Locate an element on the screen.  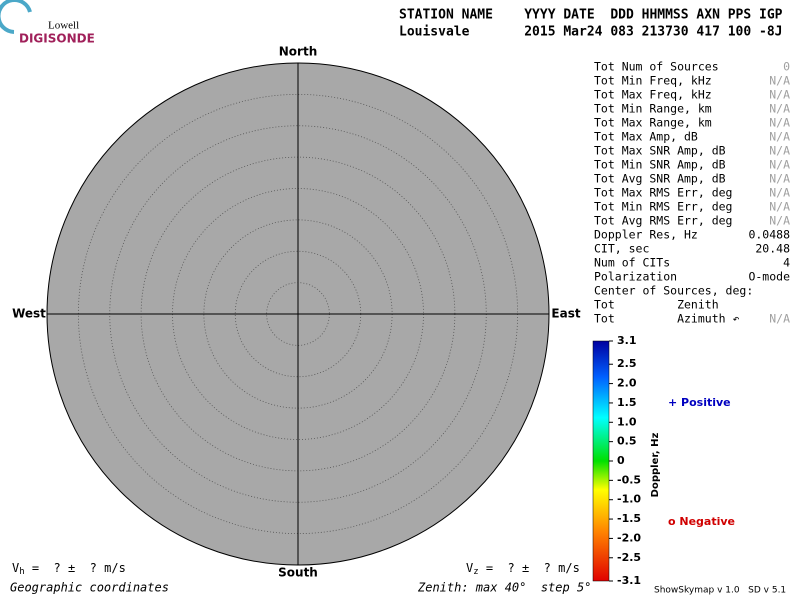
direction-label: West is located at coordinates (29, 314).